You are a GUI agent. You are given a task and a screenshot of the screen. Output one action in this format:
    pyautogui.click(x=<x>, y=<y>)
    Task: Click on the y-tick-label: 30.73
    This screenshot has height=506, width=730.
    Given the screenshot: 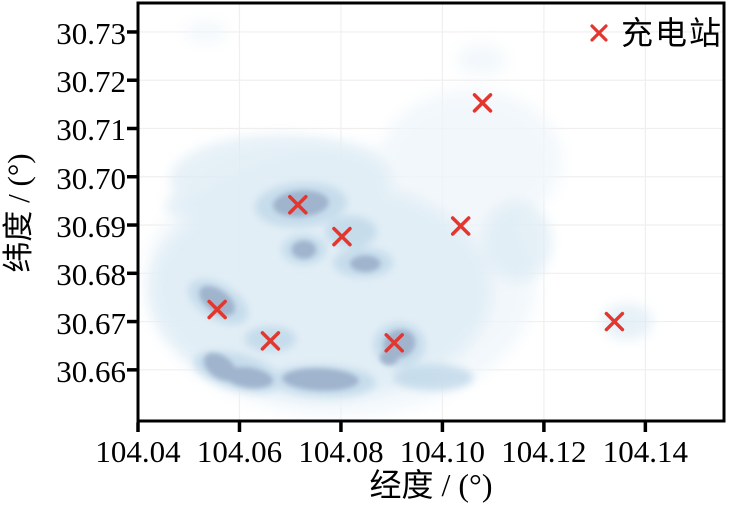 What is the action you would take?
    pyautogui.click(x=91, y=33)
    